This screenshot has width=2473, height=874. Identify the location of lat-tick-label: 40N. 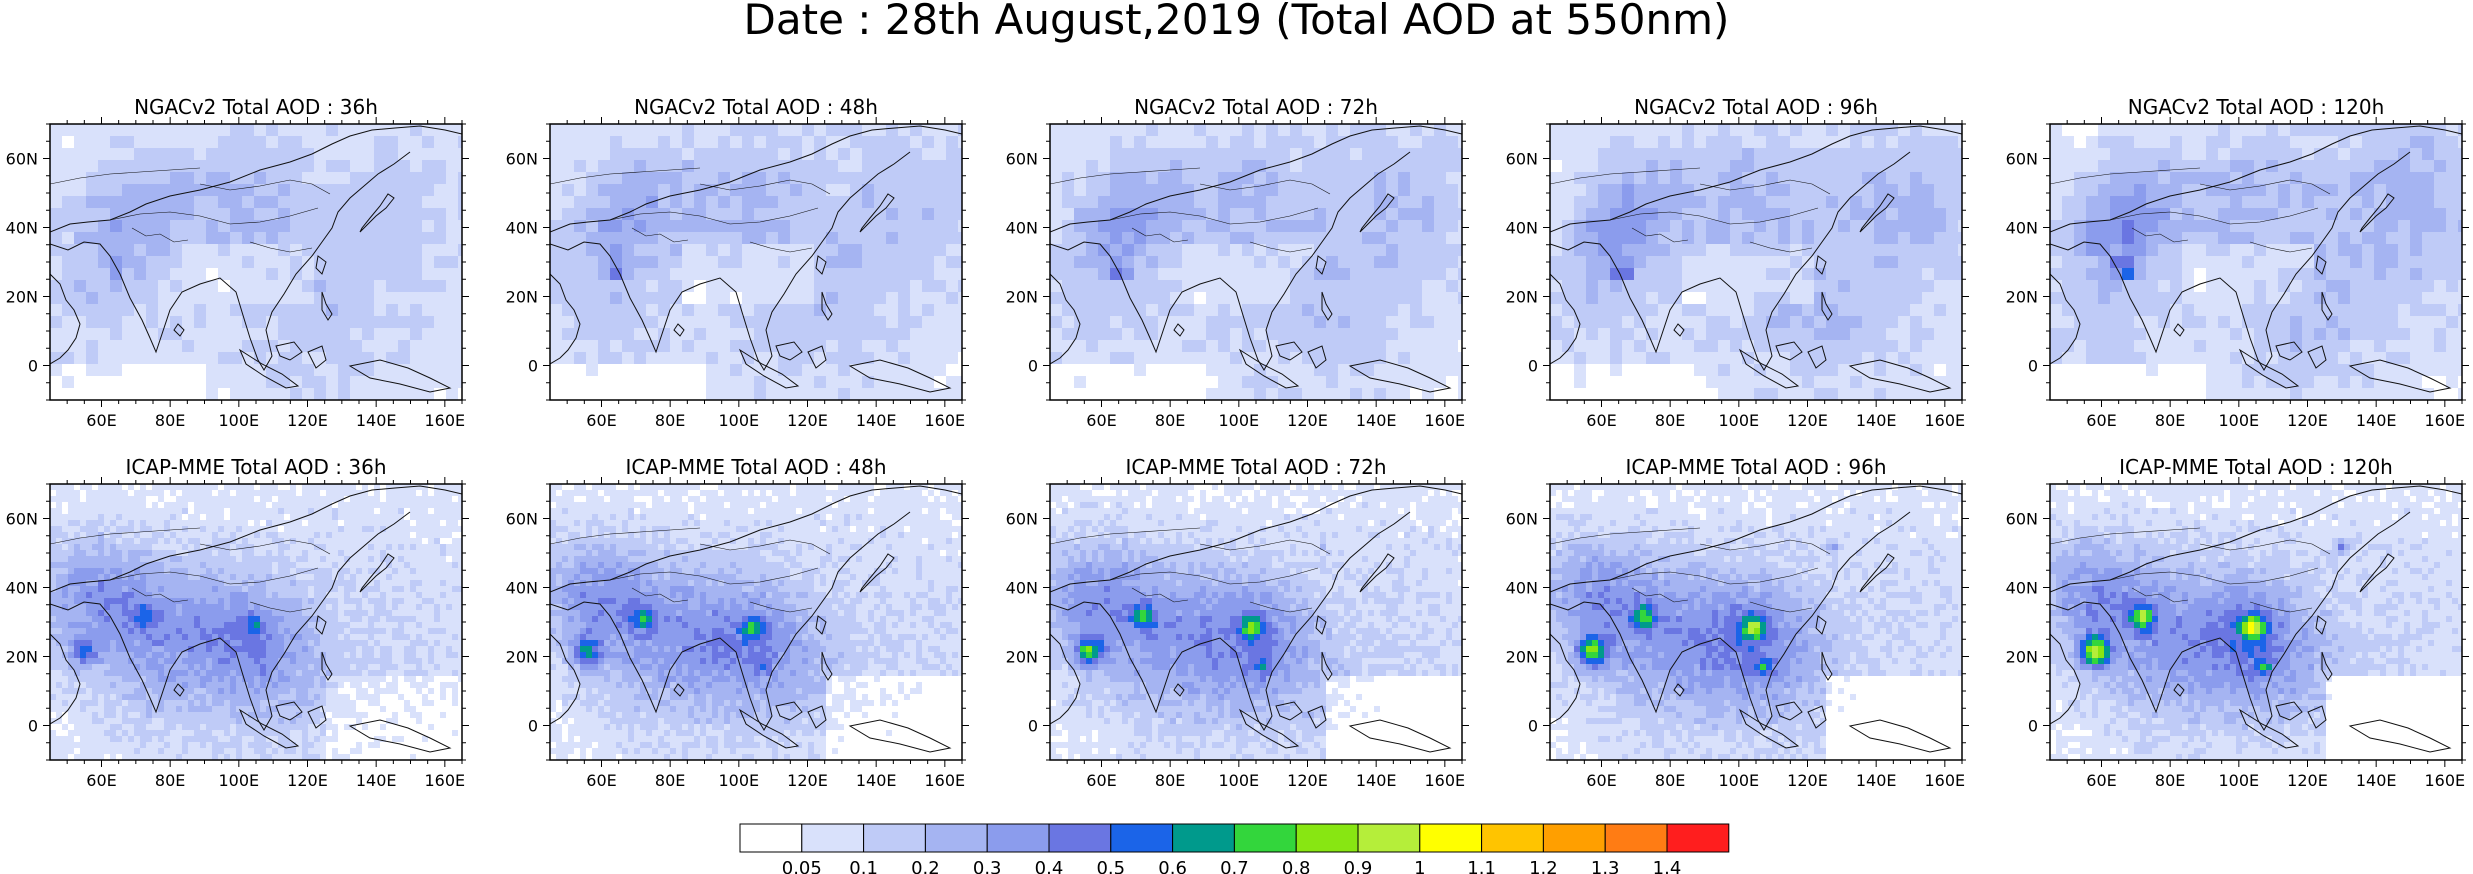
(2022, 228).